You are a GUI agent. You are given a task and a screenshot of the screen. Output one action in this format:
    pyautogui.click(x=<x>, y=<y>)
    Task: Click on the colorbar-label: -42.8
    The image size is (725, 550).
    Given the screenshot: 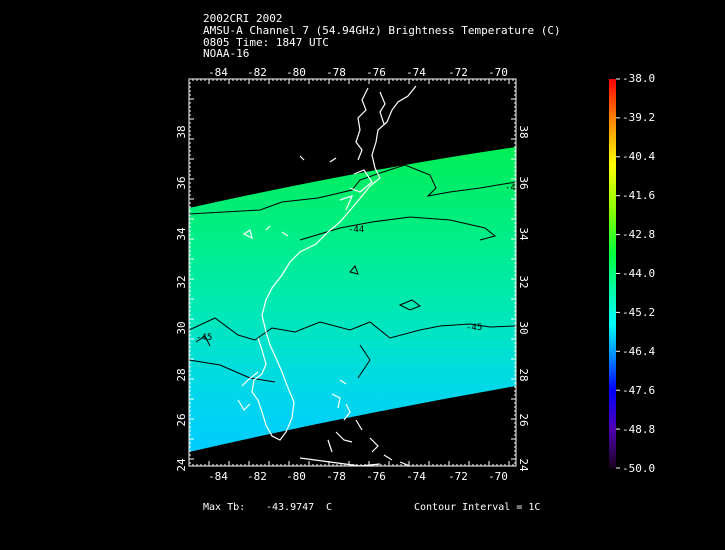 What is the action you would take?
    pyautogui.click(x=638, y=234)
    